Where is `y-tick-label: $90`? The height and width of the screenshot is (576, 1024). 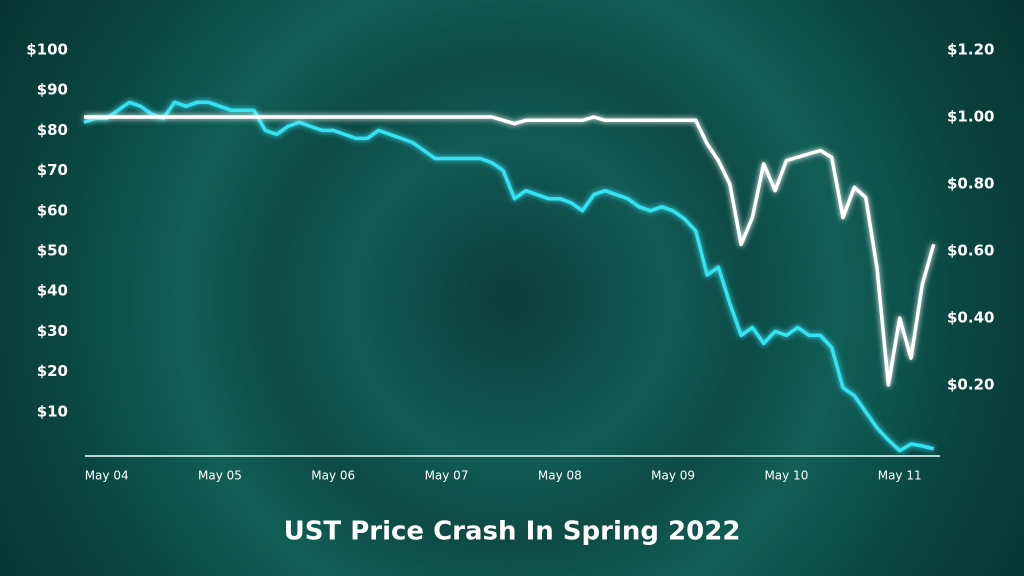 y-tick-label: $90 is located at coordinates (52, 90).